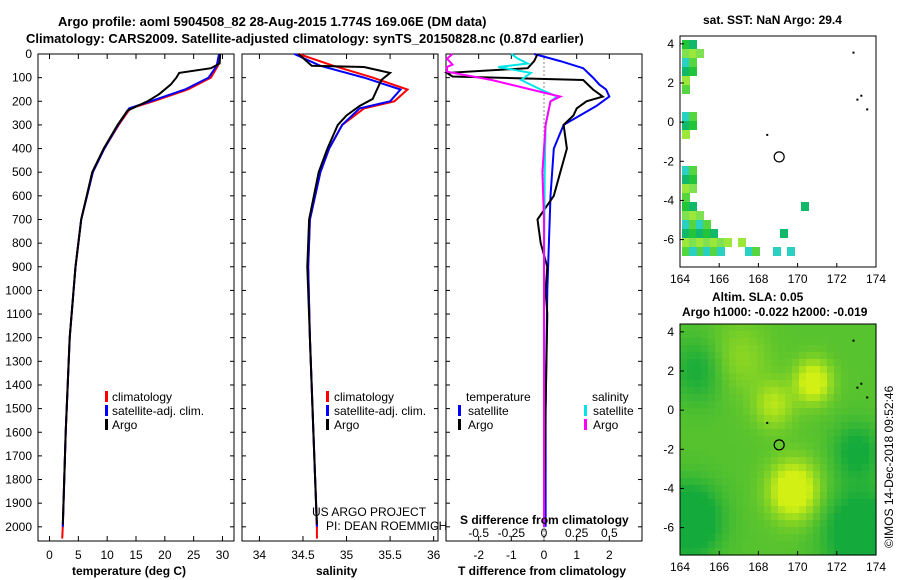  I want to click on depth-tick-label: 1500, so click(18, 409).